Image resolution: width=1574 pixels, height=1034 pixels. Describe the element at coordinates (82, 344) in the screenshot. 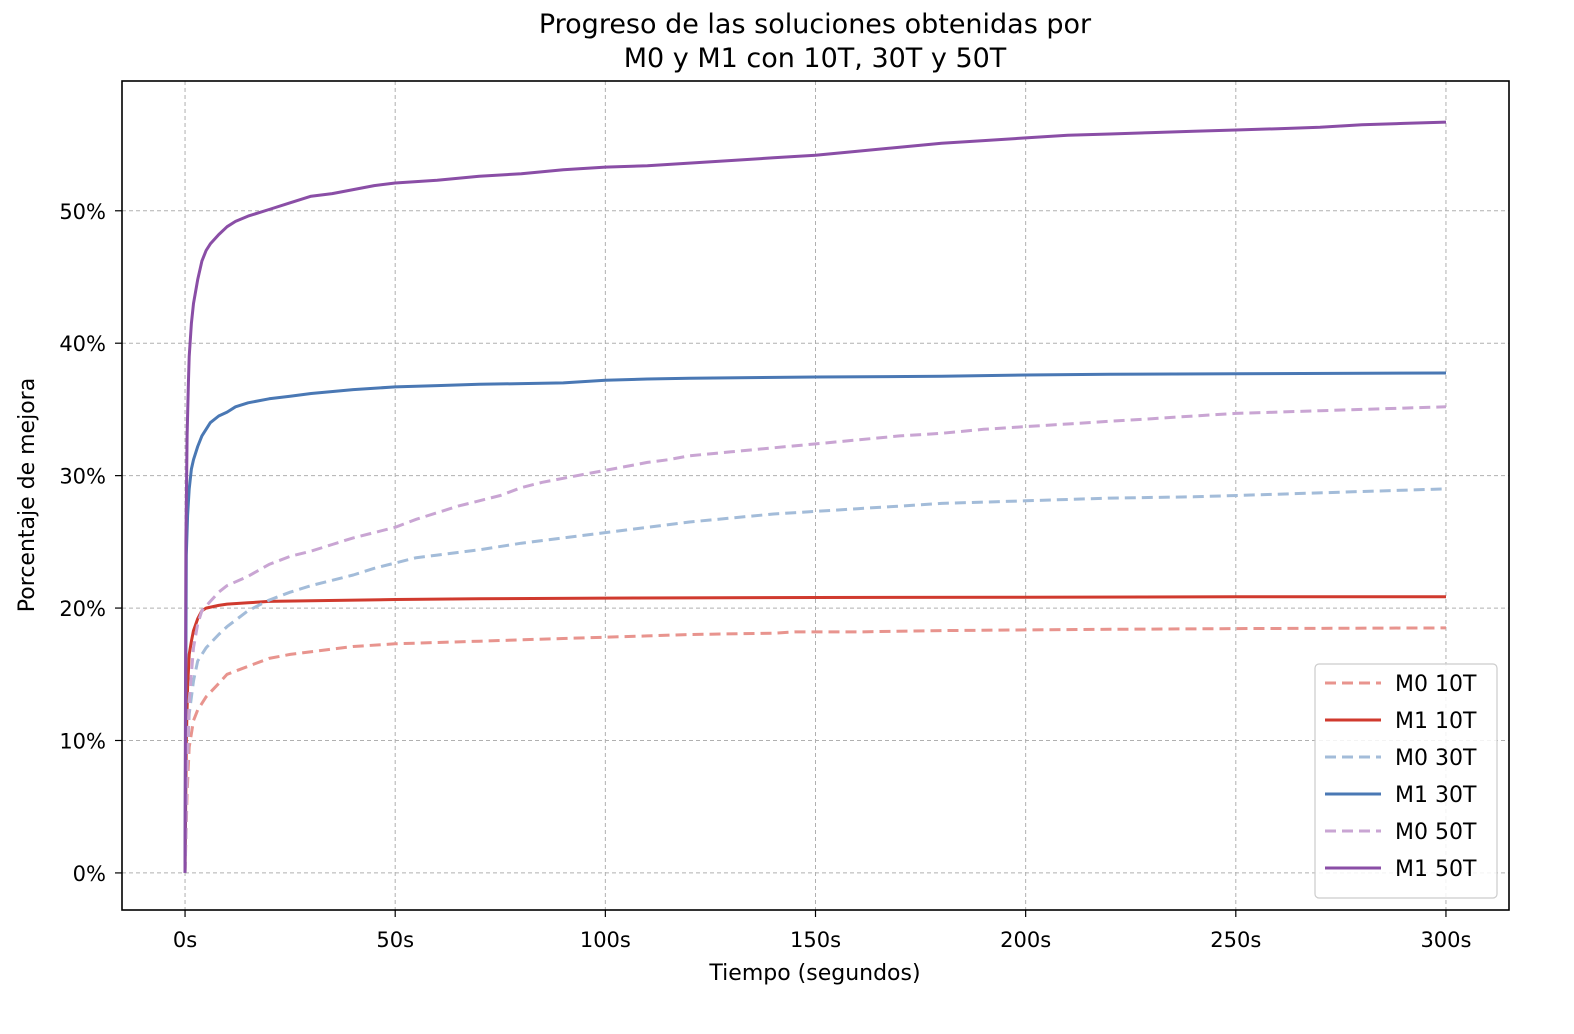

I see `y-tick-label: 40%` at that location.